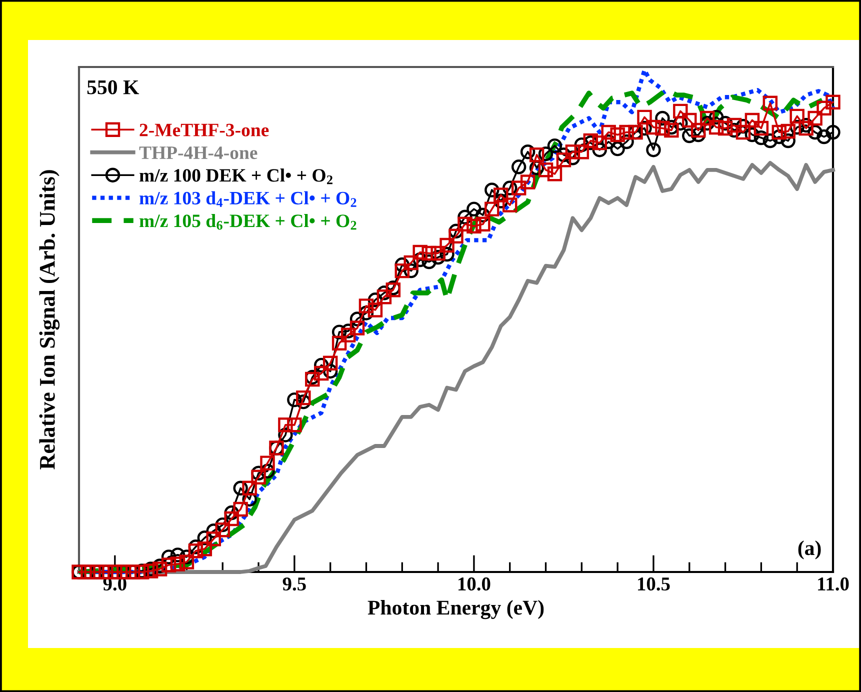 This screenshot has width=861, height=692. What do you see at coordinates (248, 199) in the screenshot?
I see `legend-label: m/z 103 d$_{4}$-DEK + Cl• + O$_{2}$` at bounding box center [248, 199].